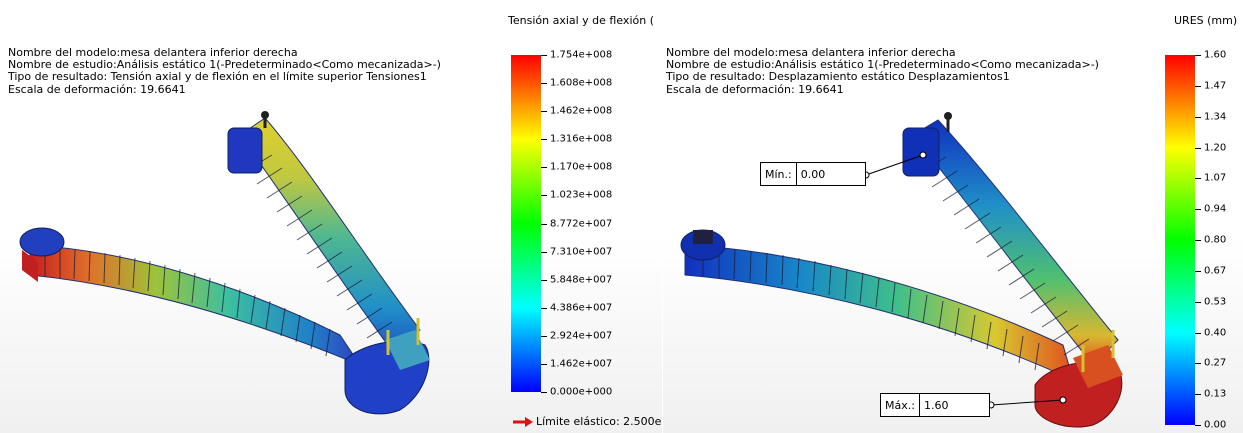 The width and height of the screenshot is (1243, 433). Describe the element at coordinates (1215, 147) in the screenshot. I see `scale-tick-label: 1.20` at that location.